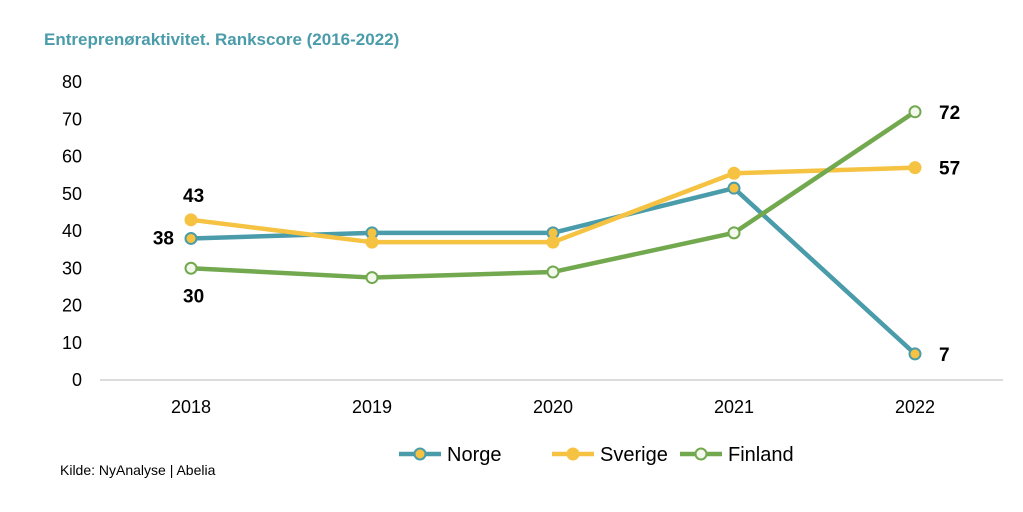 The image size is (1023, 512). Describe the element at coordinates (474, 455) in the screenshot. I see `legend-label: Norge` at that location.